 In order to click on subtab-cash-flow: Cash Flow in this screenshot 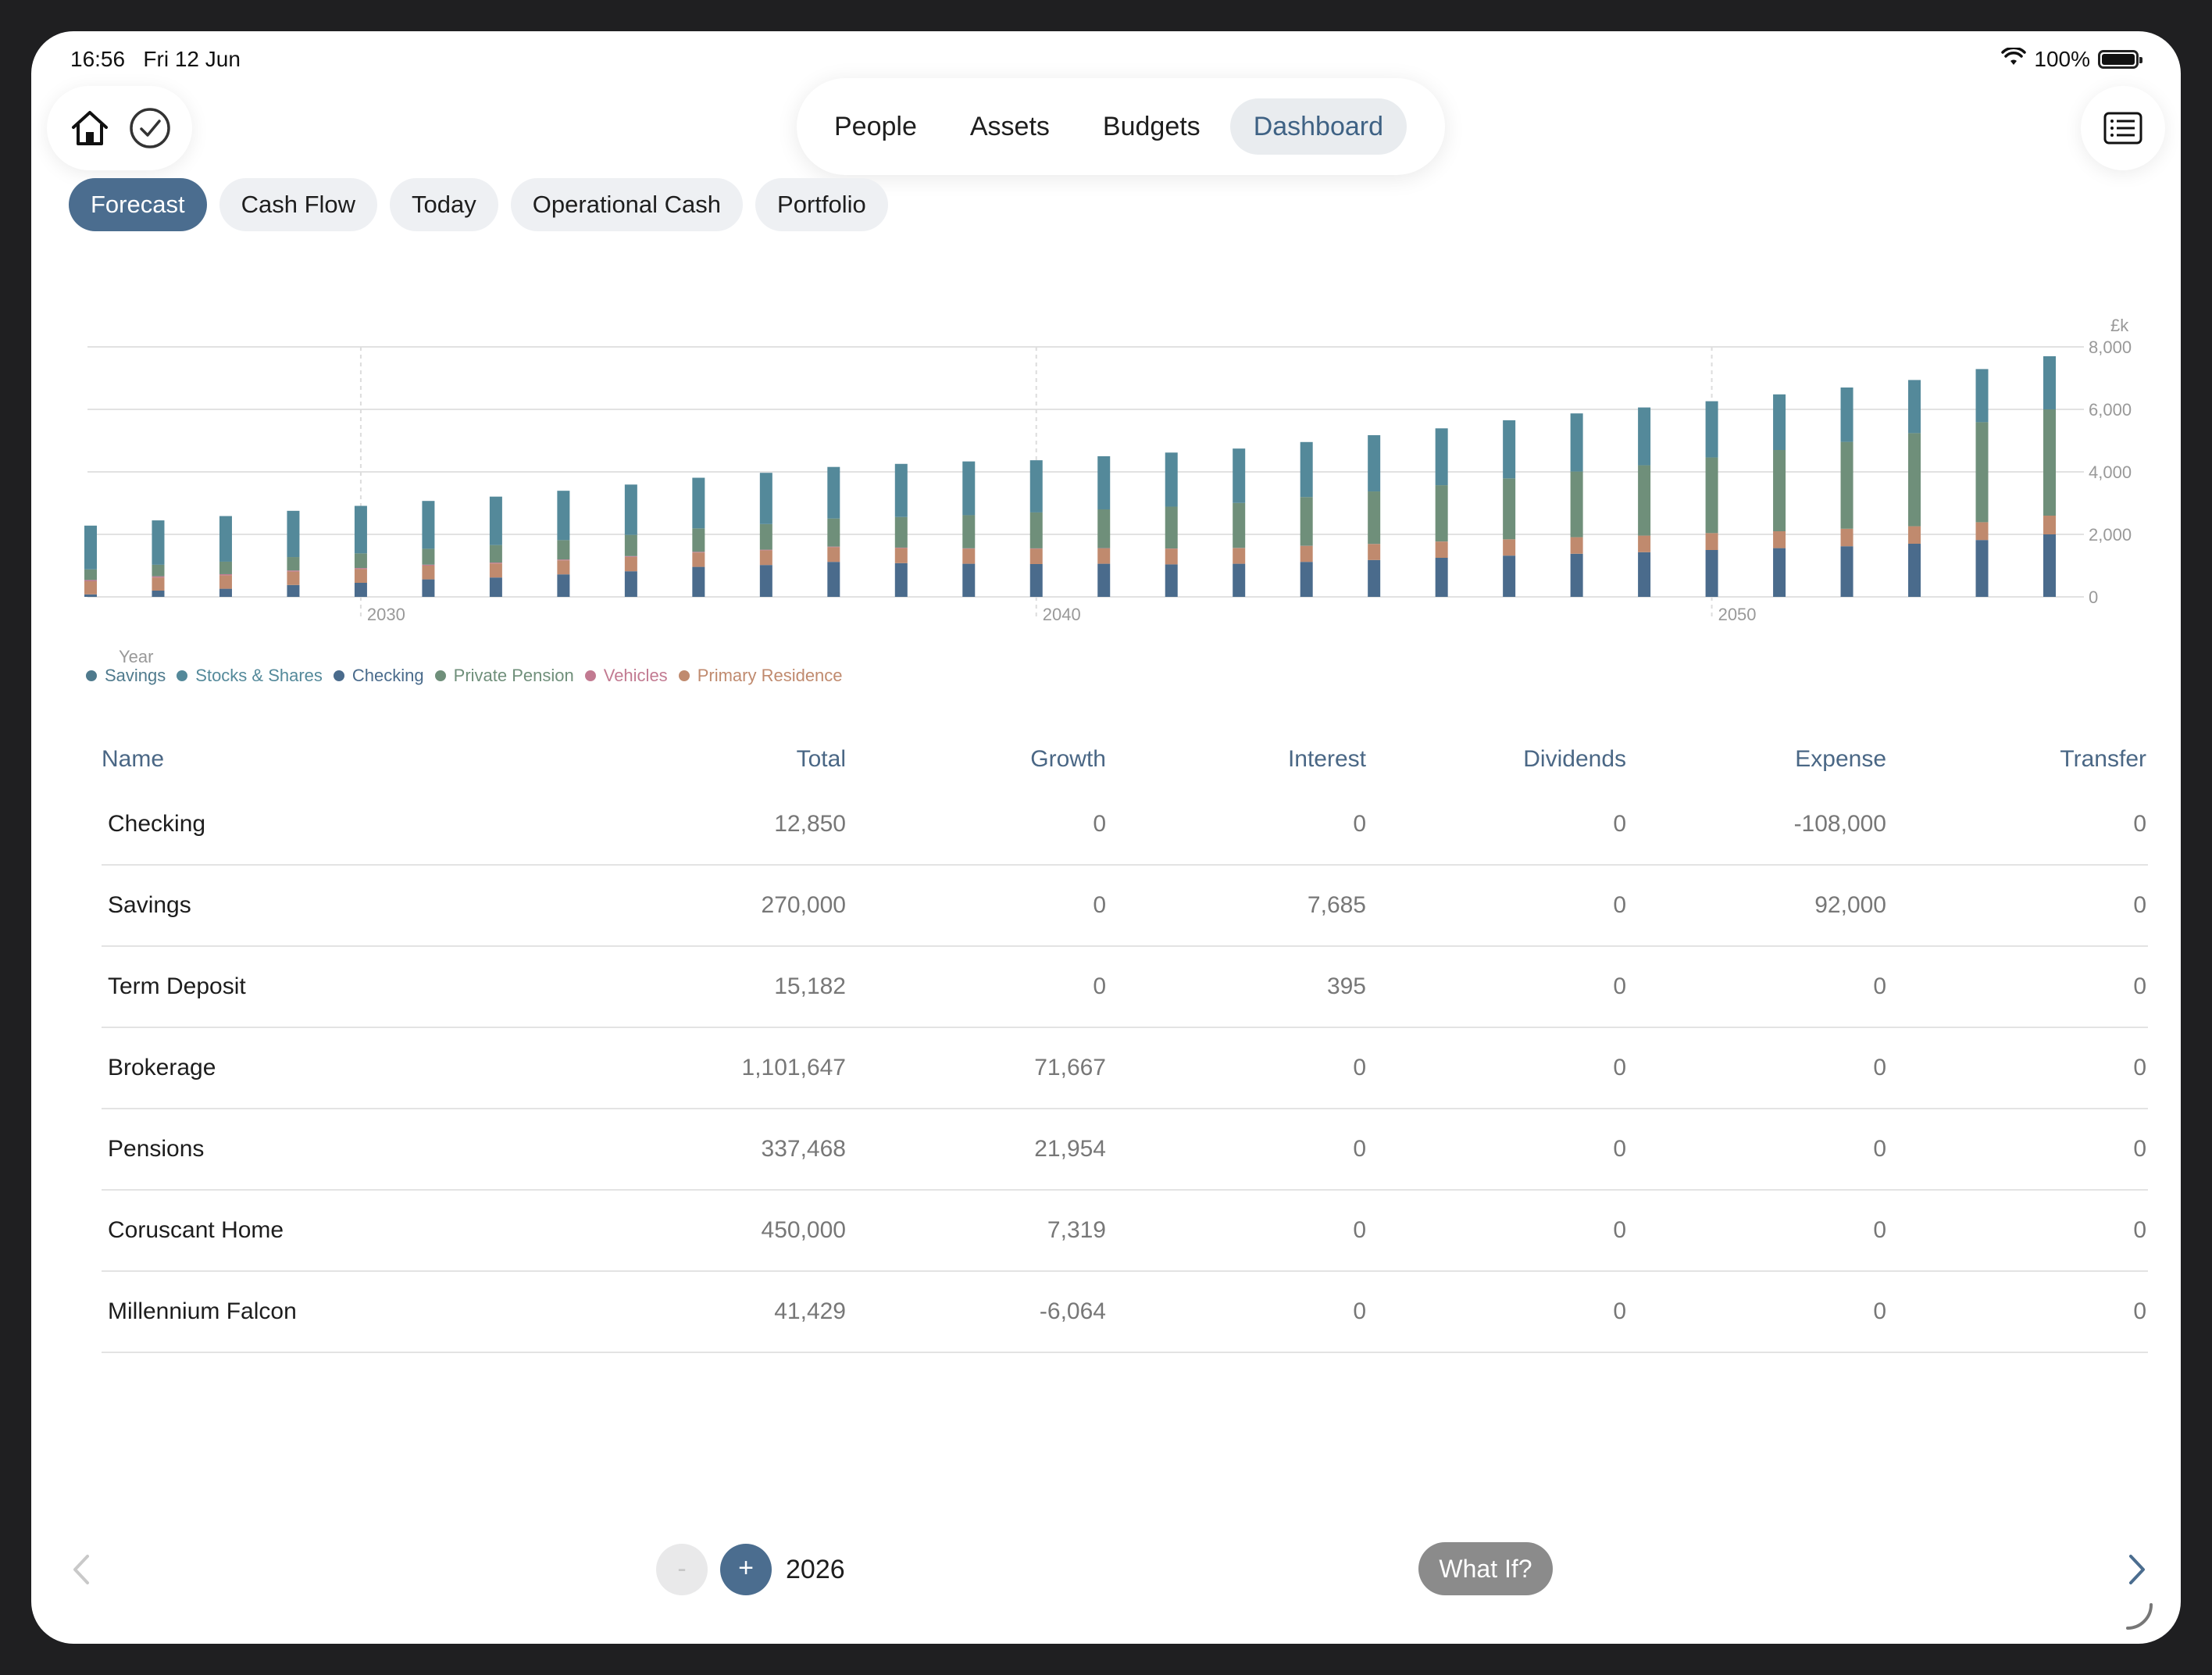, I will do `click(298, 204)`.